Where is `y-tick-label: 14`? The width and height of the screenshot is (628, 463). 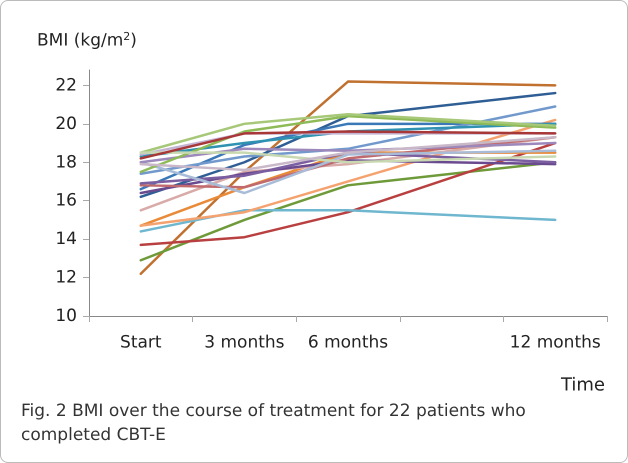
y-tick-label: 14 is located at coordinates (66, 239).